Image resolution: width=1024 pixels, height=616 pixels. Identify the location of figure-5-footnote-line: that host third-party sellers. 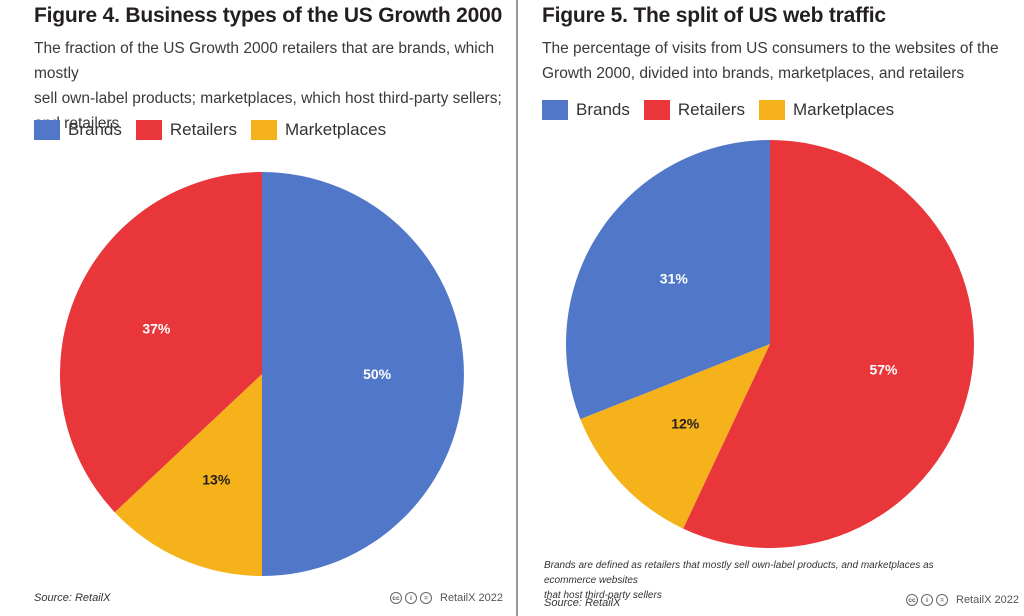
(603, 595).